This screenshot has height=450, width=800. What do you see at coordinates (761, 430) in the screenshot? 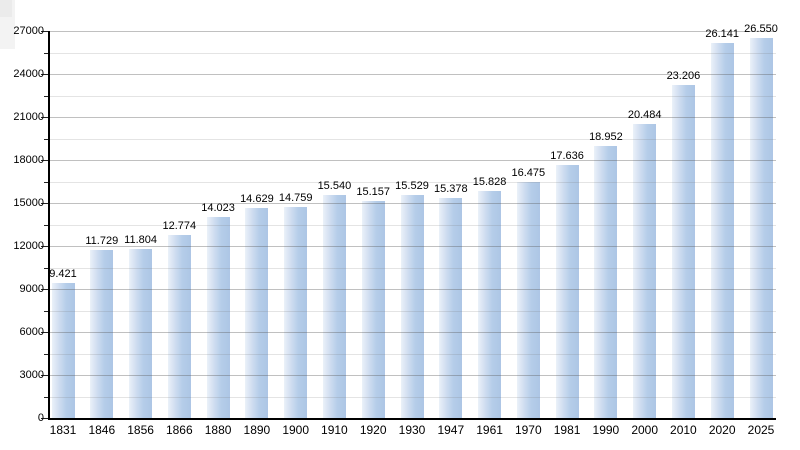
I see `x-tick-label: 2025` at bounding box center [761, 430].